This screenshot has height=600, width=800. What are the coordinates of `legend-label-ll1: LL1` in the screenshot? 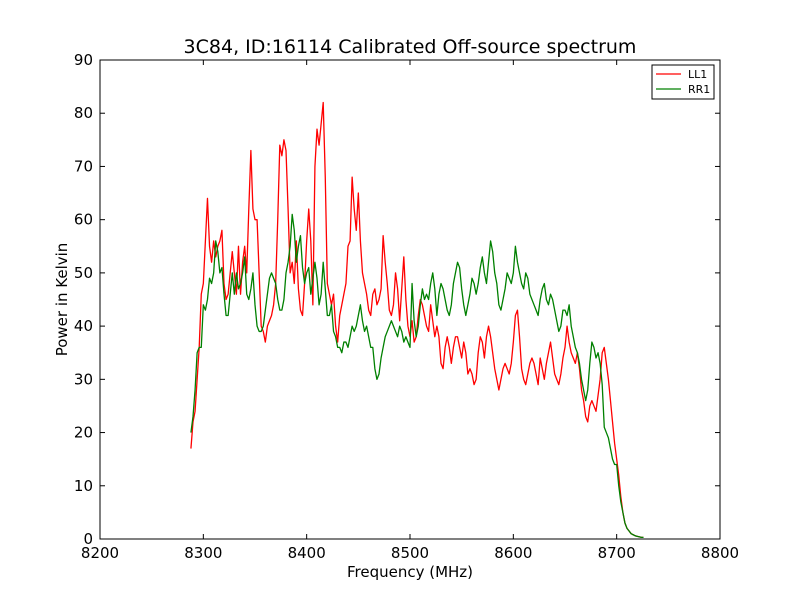 It's located at (697, 74).